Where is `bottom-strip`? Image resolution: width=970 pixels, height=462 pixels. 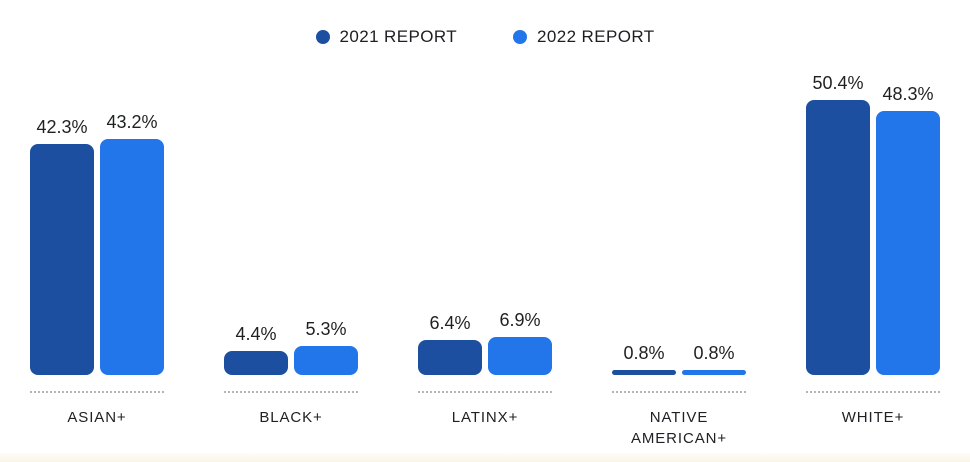
bottom-strip is located at coordinates (485, 457).